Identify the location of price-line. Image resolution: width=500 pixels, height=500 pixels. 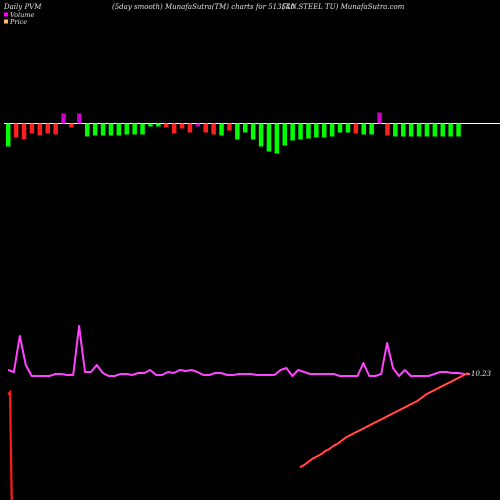
(384, 420).